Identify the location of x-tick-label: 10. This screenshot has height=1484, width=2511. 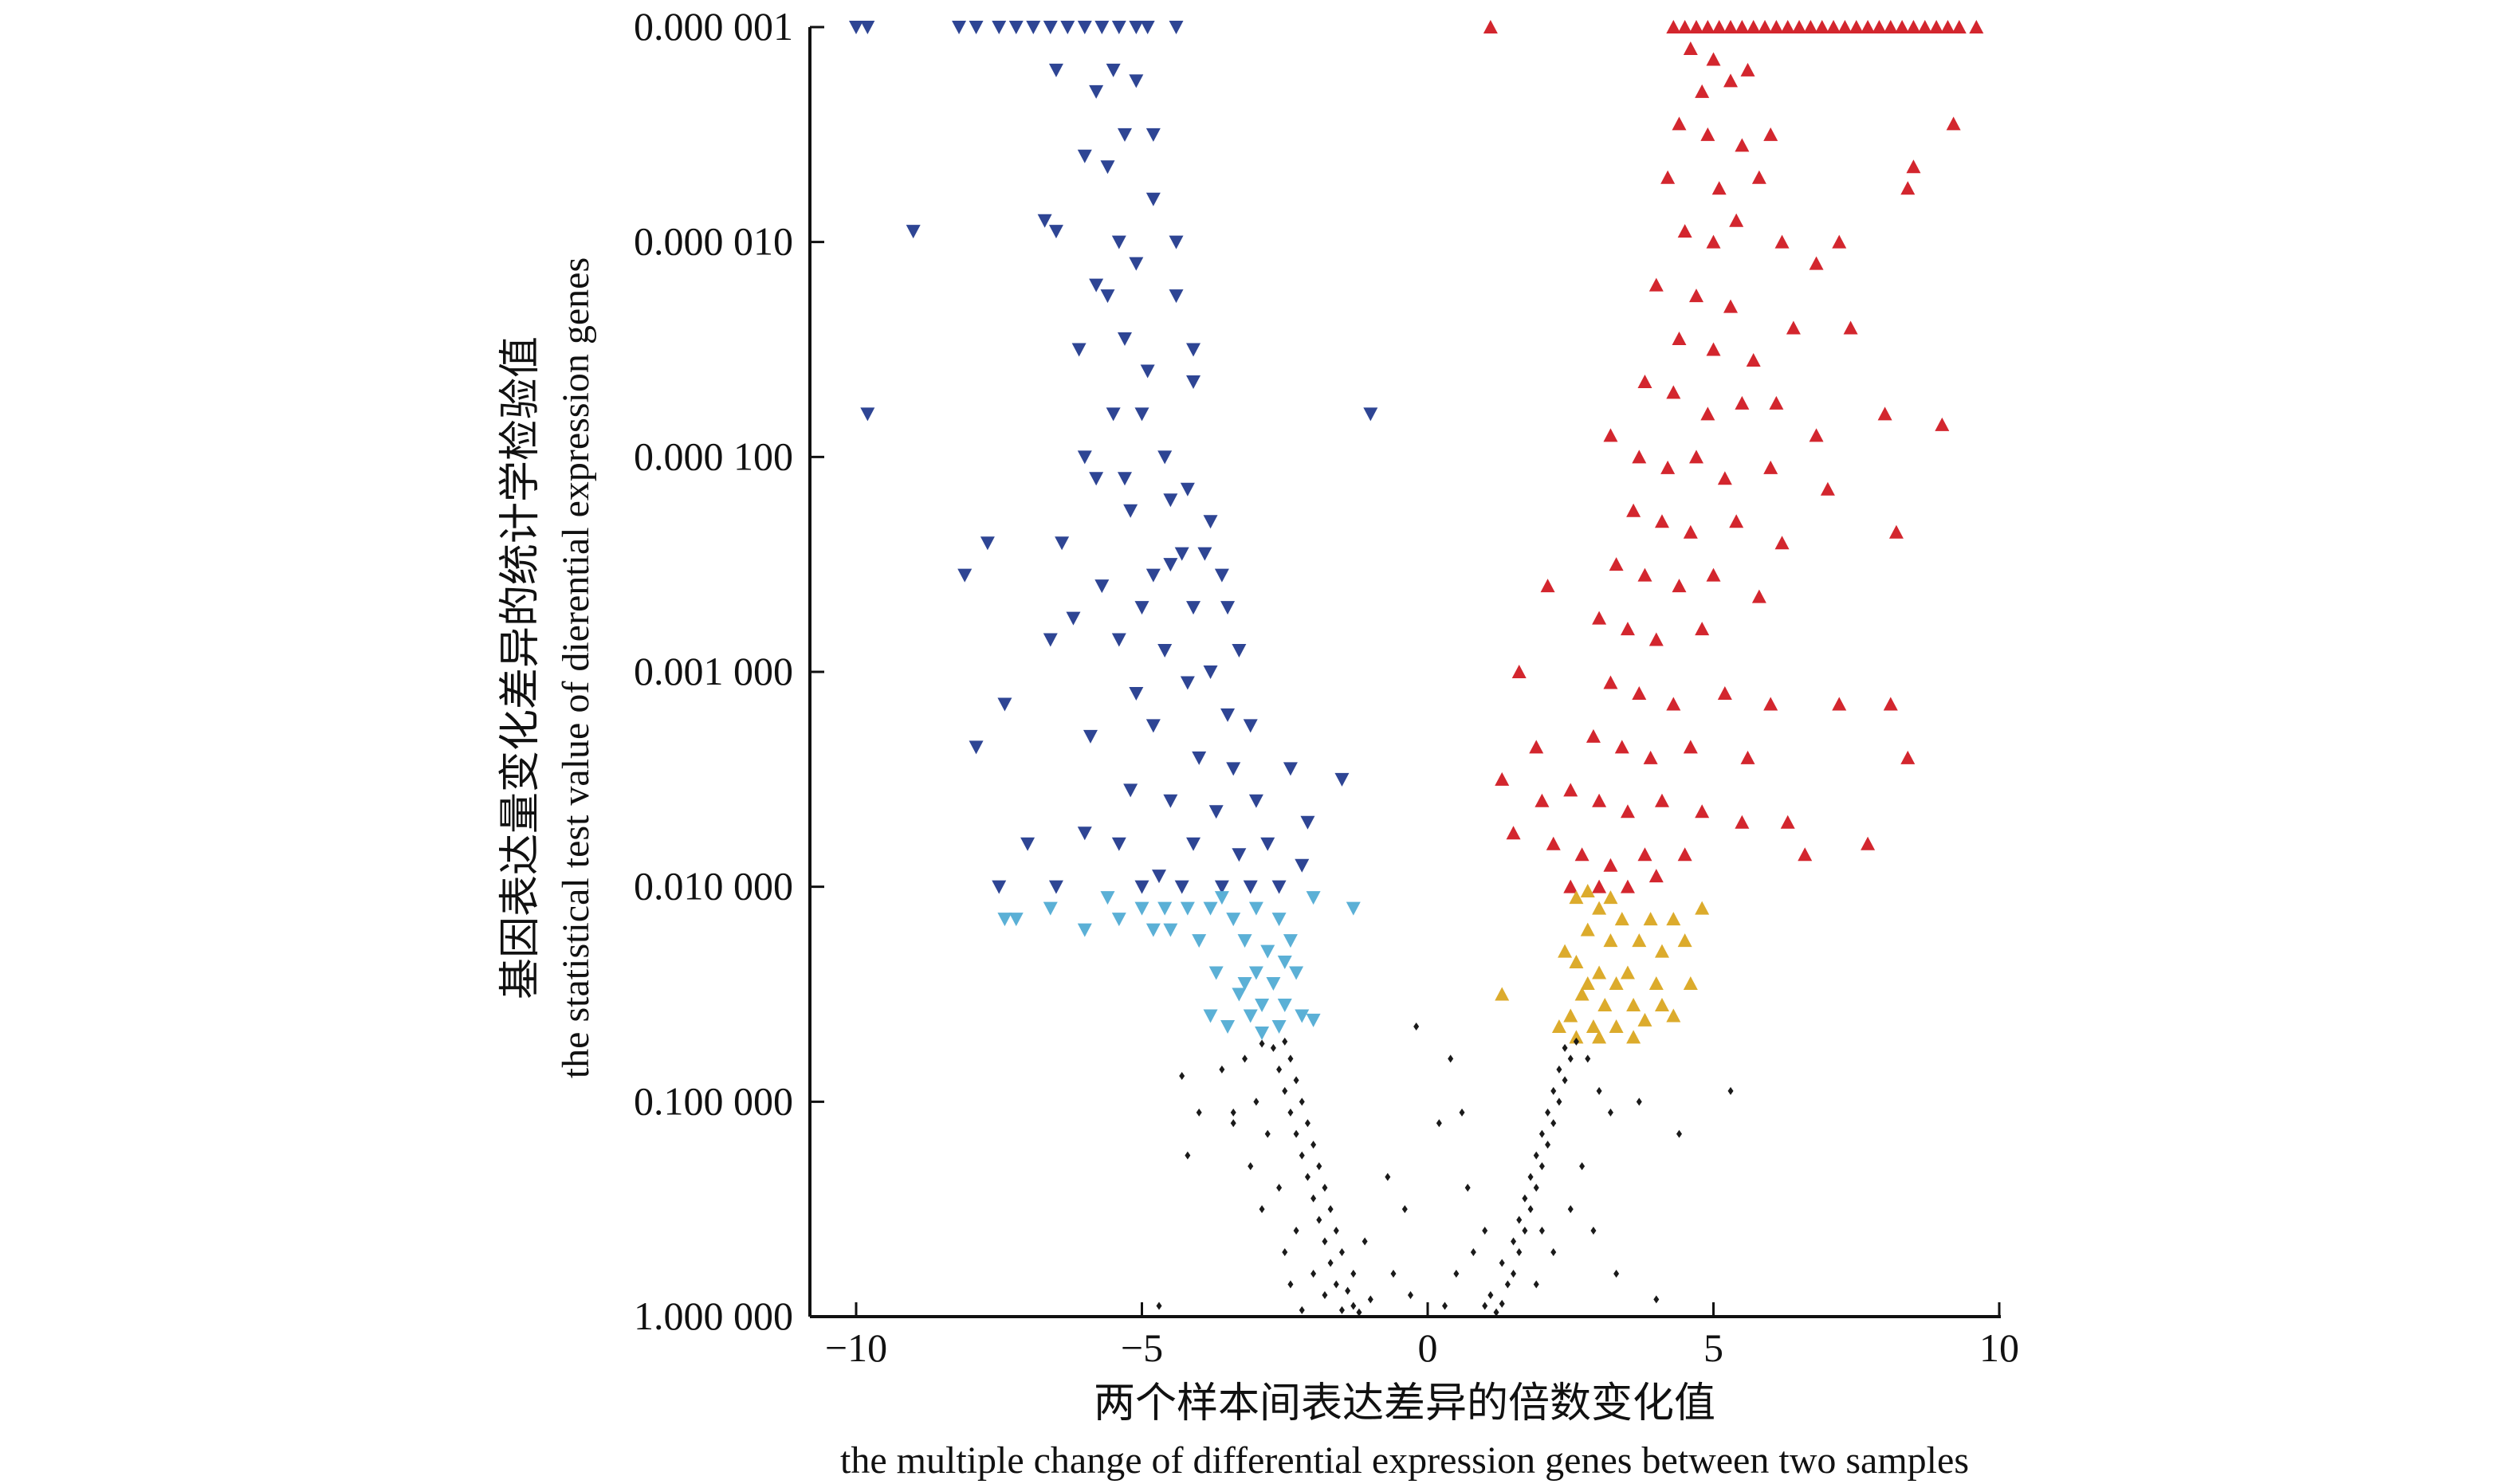
(1999, 1347).